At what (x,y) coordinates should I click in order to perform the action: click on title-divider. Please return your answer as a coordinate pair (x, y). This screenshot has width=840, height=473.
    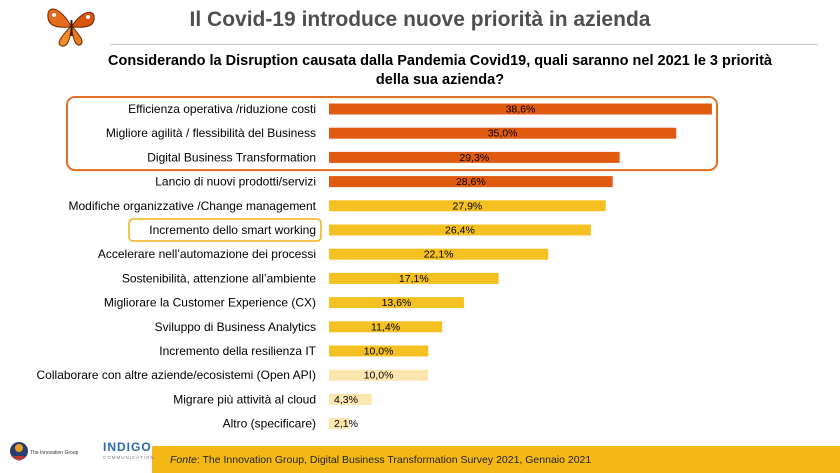
    Looking at the image, I should click on (464, 44).